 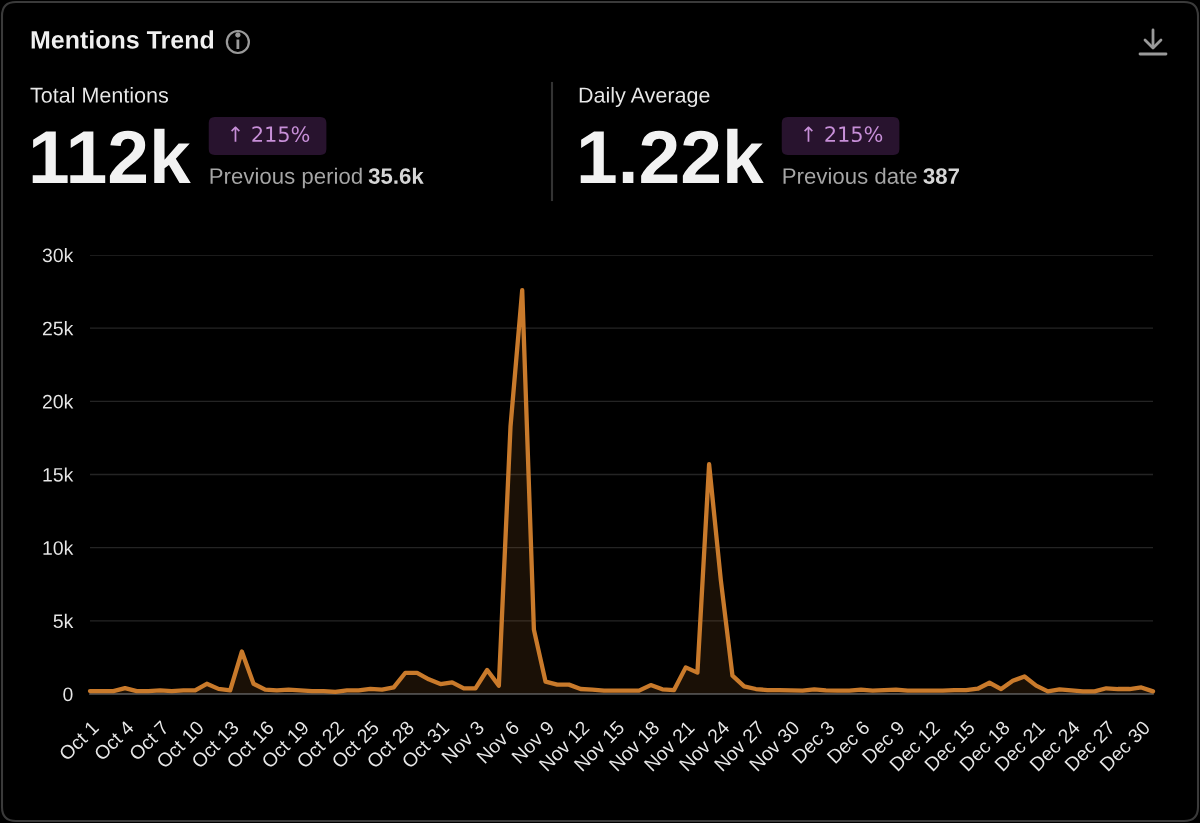 I want to click on y-tick-label: 10k, so click(x=58, y=547).